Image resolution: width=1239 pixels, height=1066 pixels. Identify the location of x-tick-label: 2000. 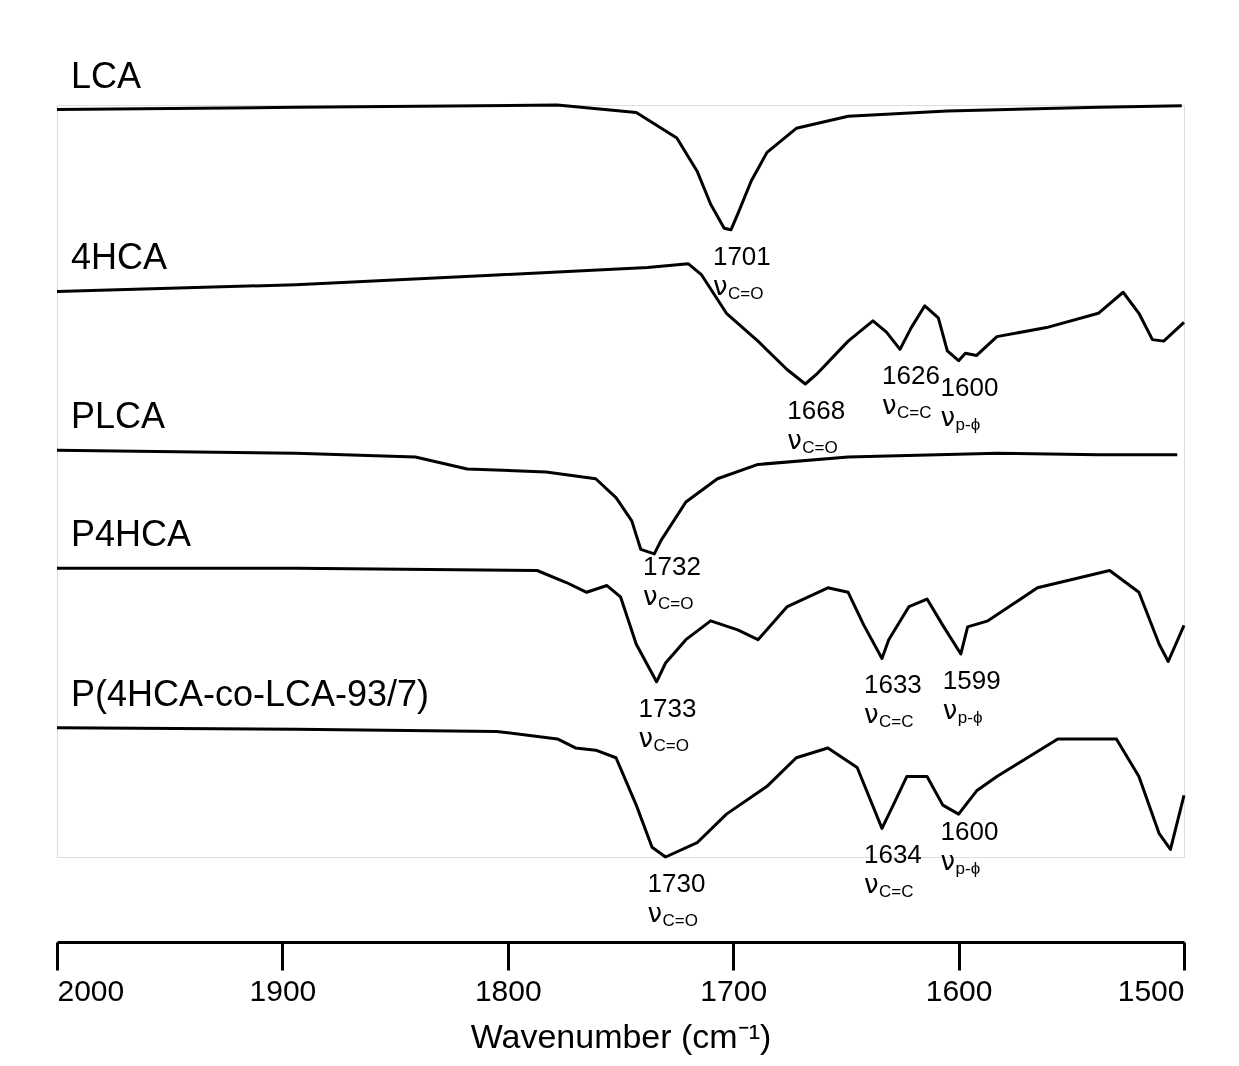
(91, 990).